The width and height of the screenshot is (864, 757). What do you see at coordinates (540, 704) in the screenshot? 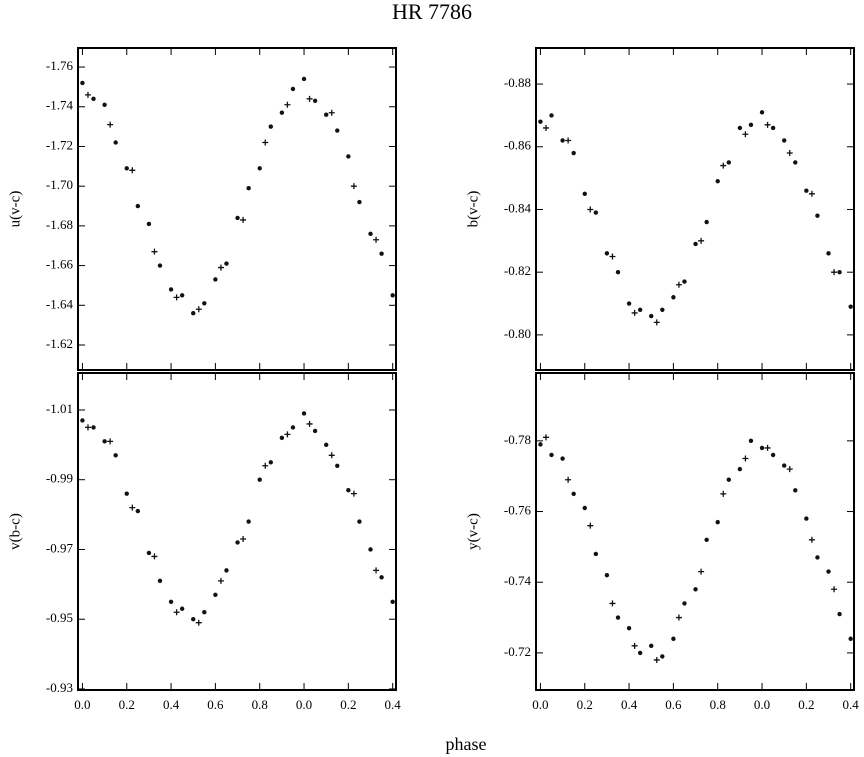
I see `x-tick-label: 0.0` at bounding box center [540, 704].